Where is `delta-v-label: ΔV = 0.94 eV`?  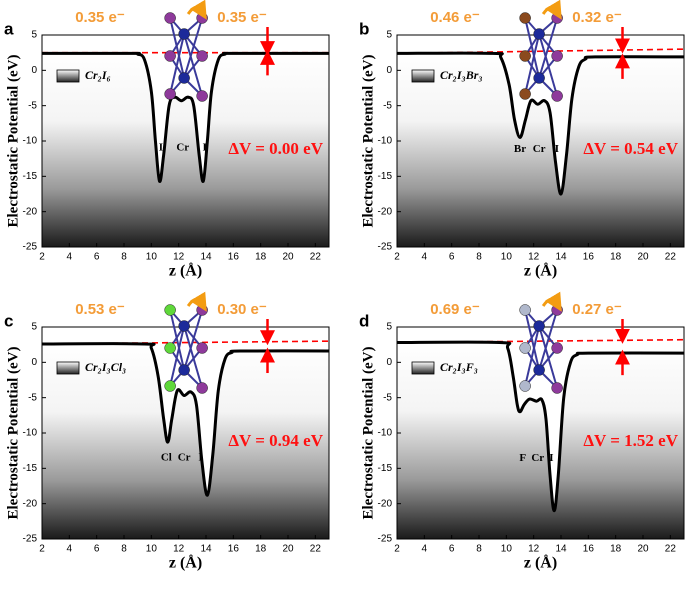 delta-v-label: ΔV = 0.94 eV is located at coordinates (275, 440).